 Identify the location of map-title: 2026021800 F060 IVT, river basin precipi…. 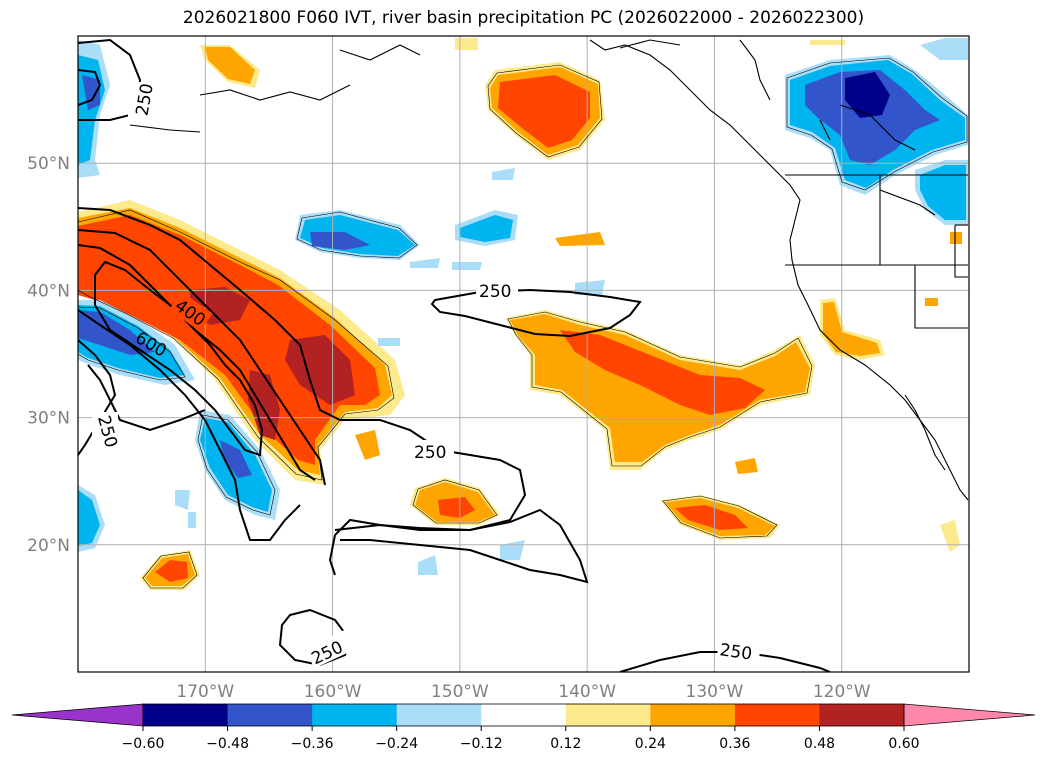
(523, 18).